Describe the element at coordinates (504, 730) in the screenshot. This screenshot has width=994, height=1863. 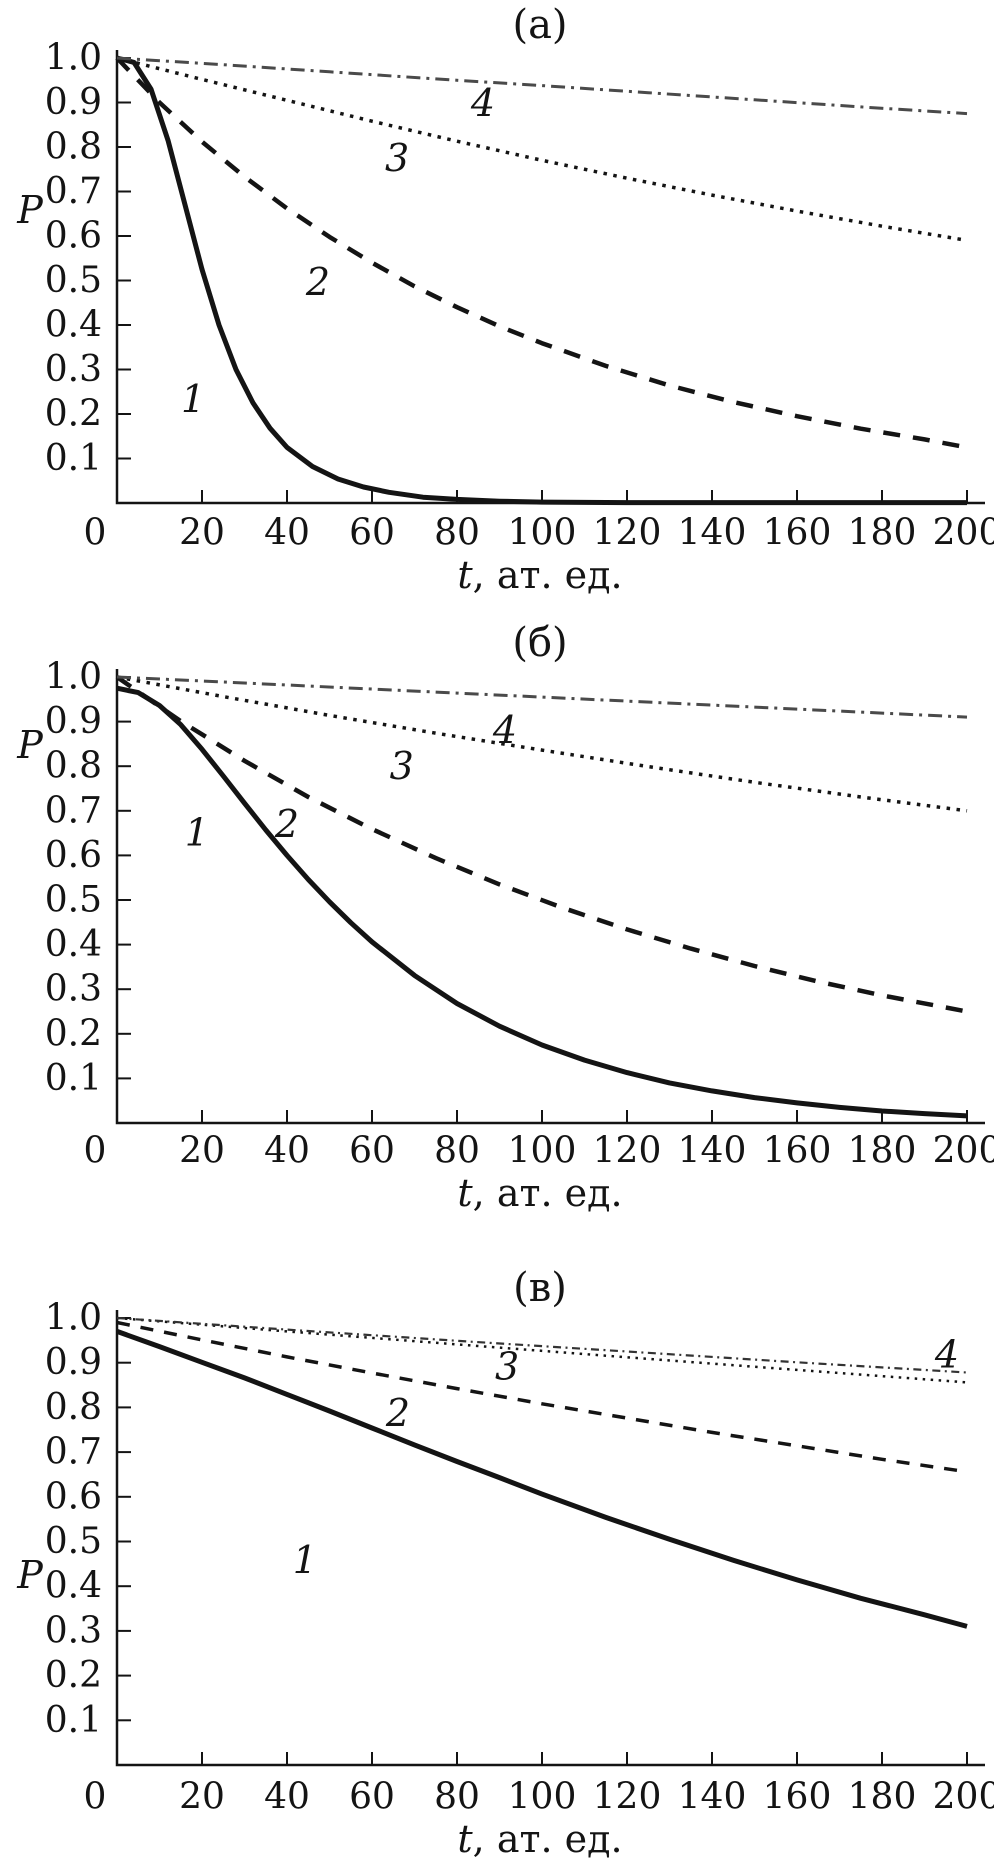
I see `curve-label-4-b: 4` at that location.